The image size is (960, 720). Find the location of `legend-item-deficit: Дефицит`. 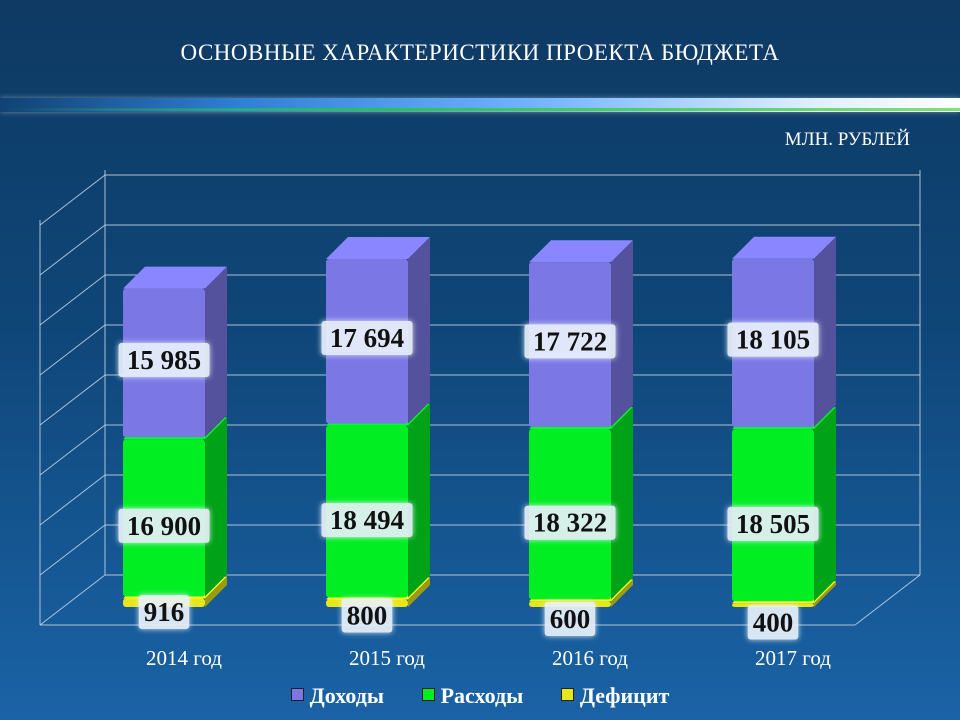

legend-item-deficit: Дефицит is located at coordinates (615, 696).